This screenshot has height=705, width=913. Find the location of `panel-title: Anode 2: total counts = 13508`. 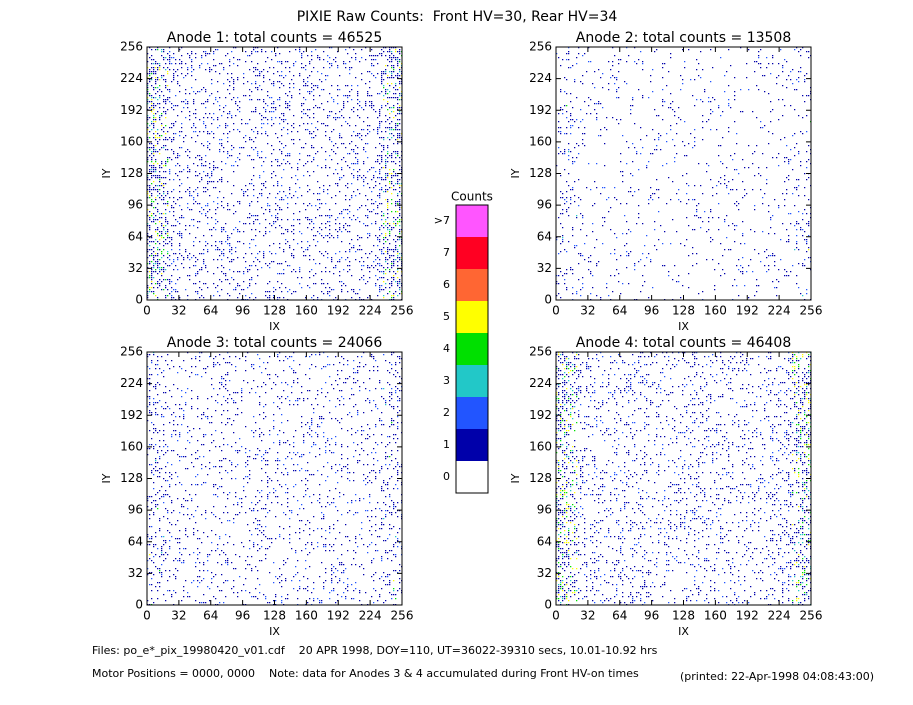

panel-title: Anode 2: total counts = 13508 is located at coordinates (683, 38).